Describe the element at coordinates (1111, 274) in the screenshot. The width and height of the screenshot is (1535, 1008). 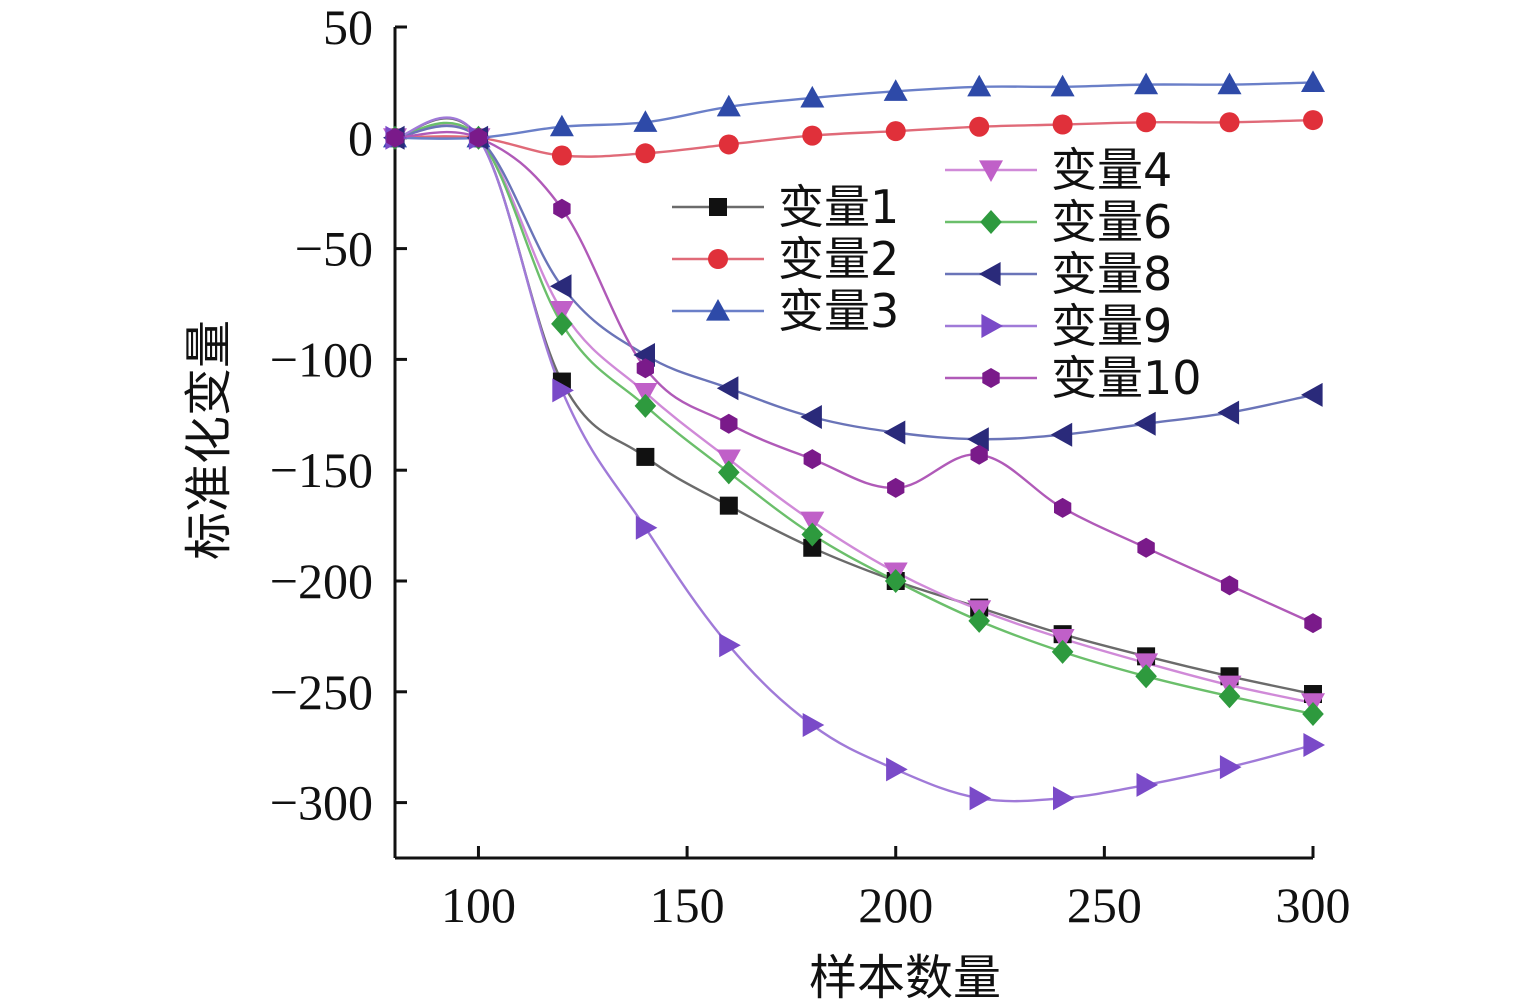
I see `legend-label: 变量8` at that location.